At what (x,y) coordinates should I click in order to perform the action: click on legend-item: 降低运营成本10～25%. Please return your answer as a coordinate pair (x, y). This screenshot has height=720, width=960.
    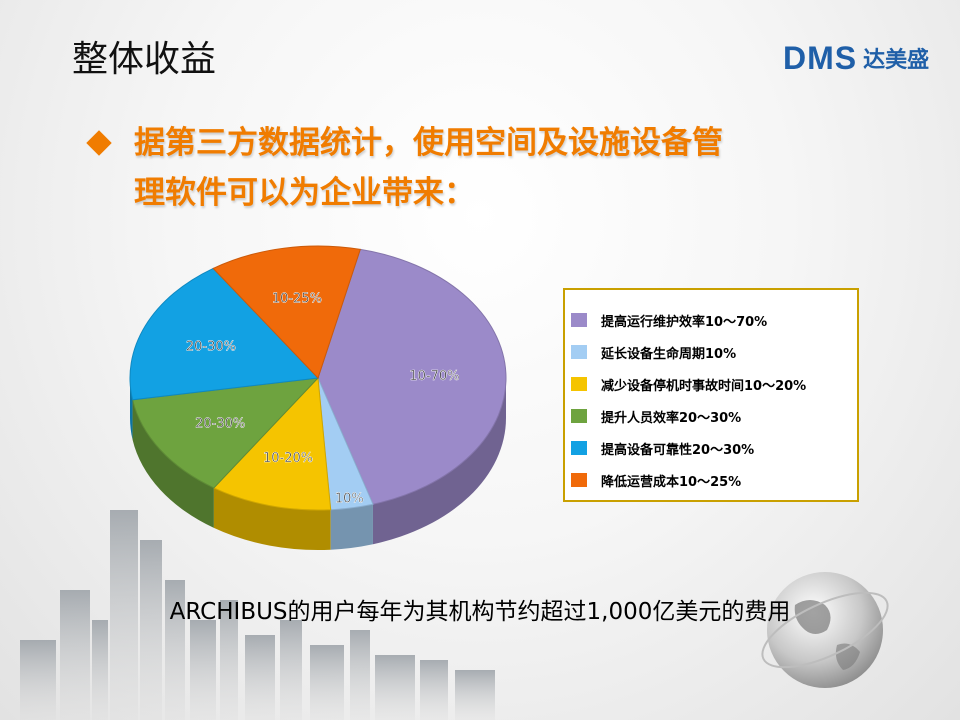
    Looking at the image, I should click on (711, 480).